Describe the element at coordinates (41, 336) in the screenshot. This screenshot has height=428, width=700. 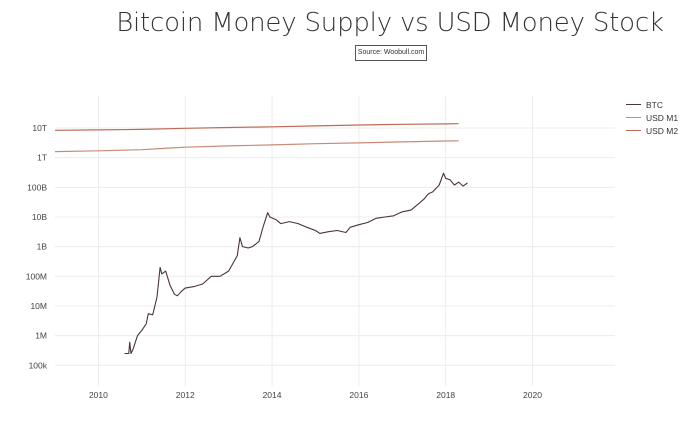
I see `y-tick-label: 1M` at that location.